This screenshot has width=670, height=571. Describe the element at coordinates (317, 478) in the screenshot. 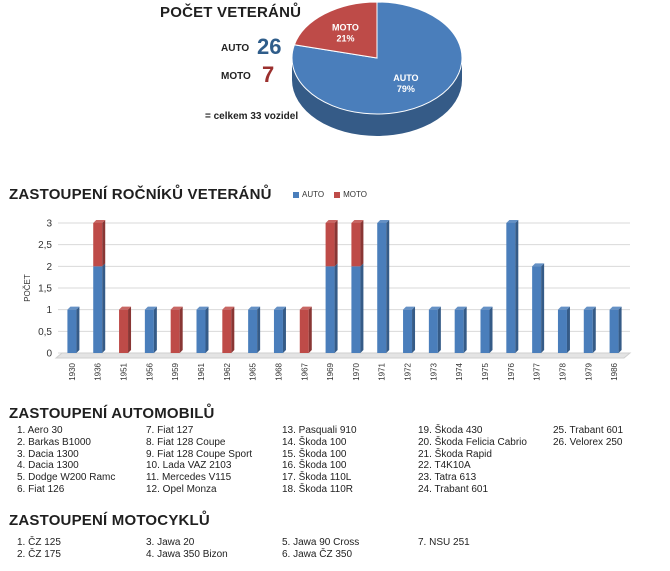

I see `list-item: 17. Škoda 110L` at that location.